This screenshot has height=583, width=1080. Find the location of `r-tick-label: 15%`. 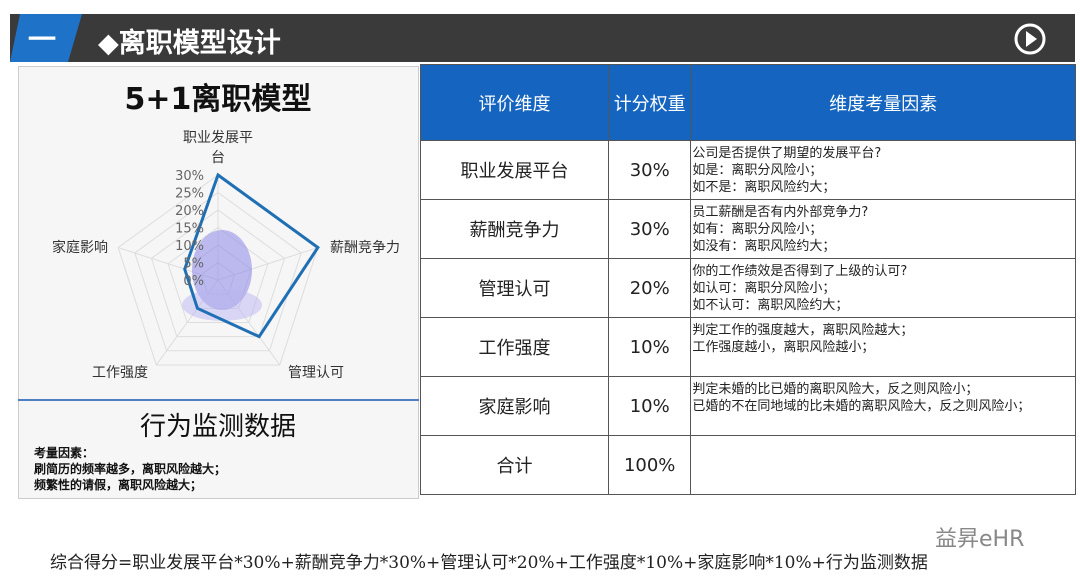

r-tick-label: 15% is located at coordinates (189, 229).